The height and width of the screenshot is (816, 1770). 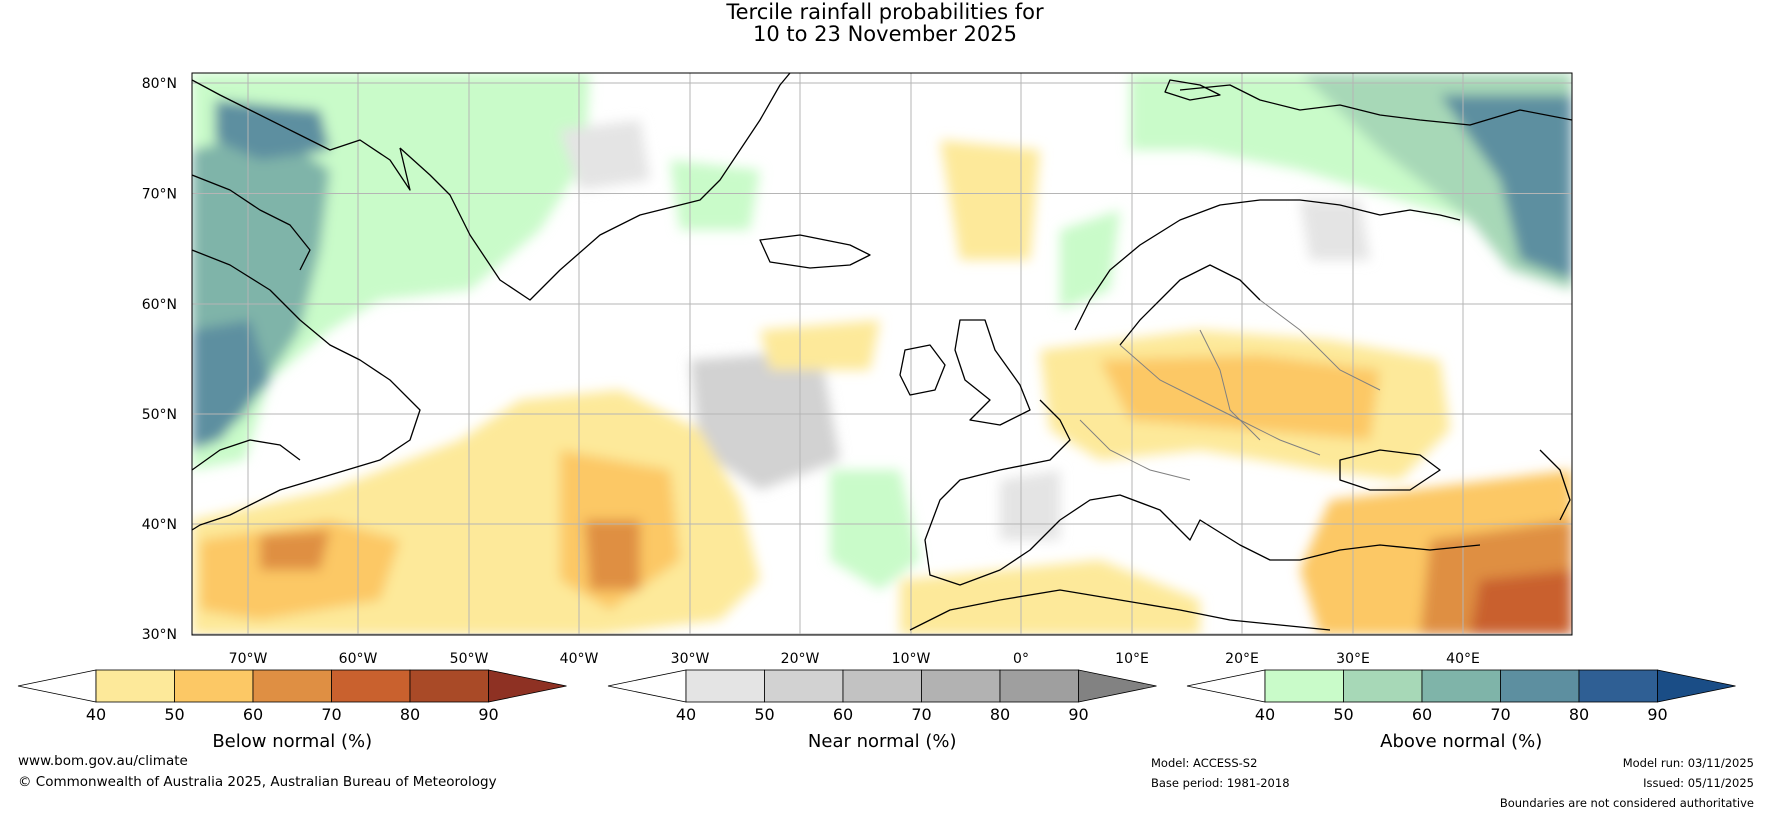 What do you see at coordinates (815, 251) in the screenshot?
I see `coastline-iceland` at bounding box center [815, 251].